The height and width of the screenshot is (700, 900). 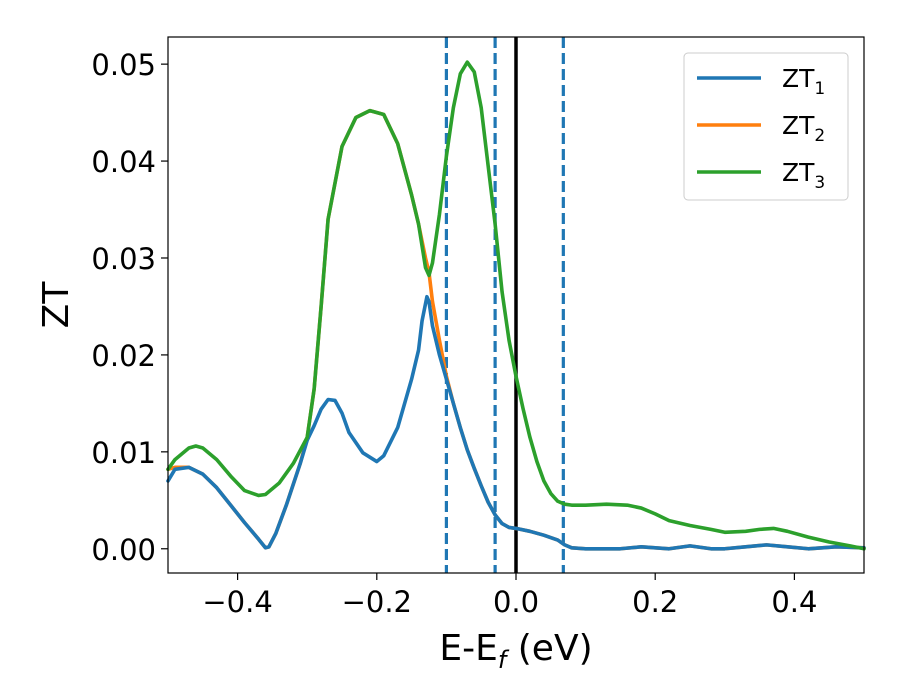 What do you see at coordinates (237, 602) in the screenshot?
I see `x-tick-label: −0.4` at bounding box center [237, 602].